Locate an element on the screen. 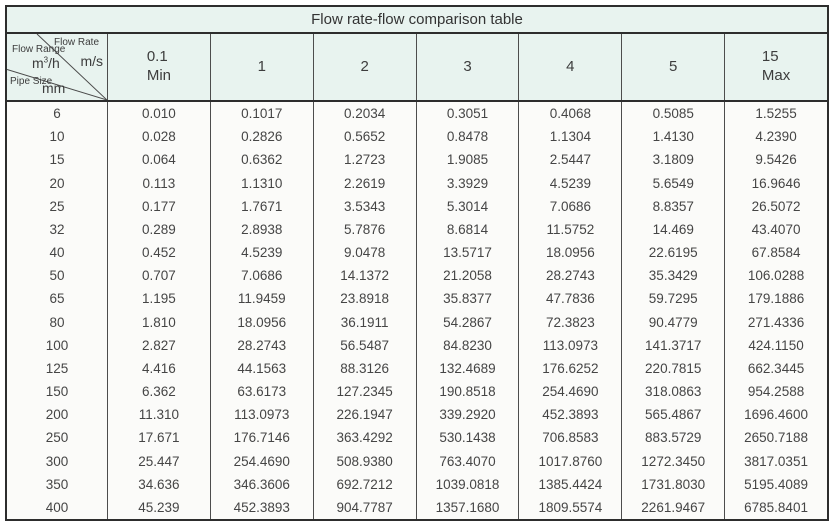 The image size is (834, 526). flow-value-cell: 1017.8760 is located at coordinates (569, 461).